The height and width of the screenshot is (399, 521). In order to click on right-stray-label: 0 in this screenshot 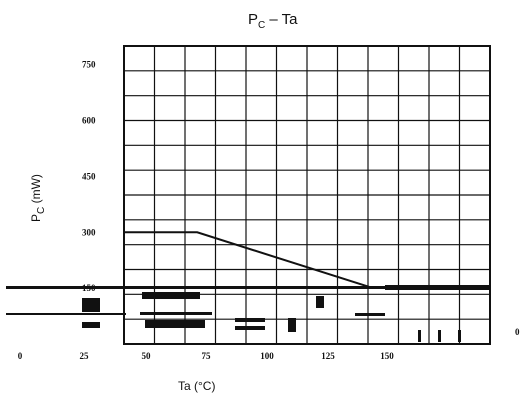, I will do `click(517, 332)`.